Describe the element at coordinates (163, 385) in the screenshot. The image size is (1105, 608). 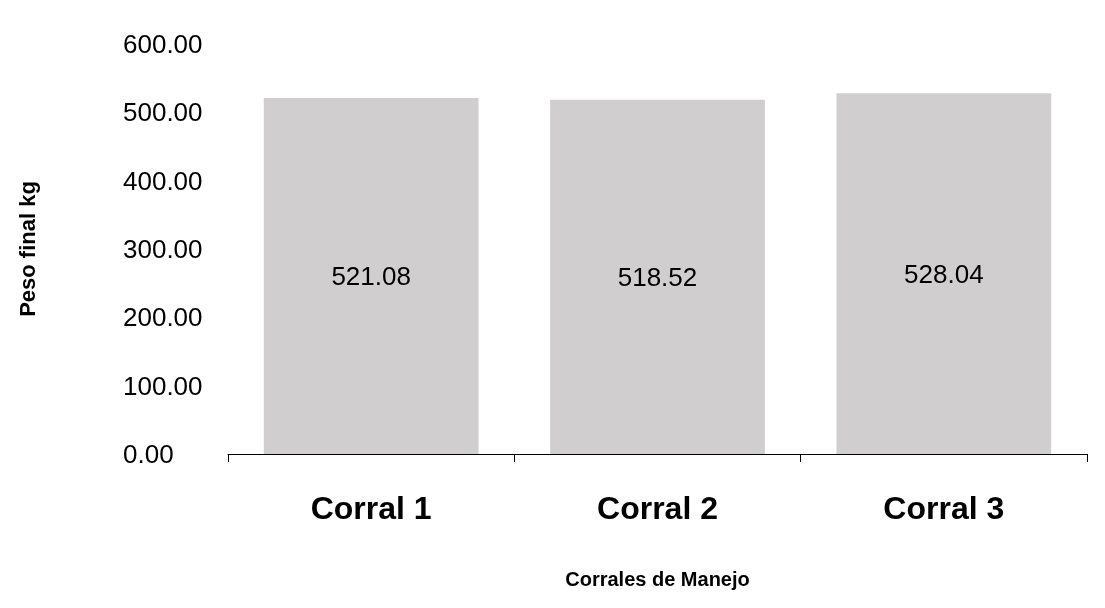
I see `y-tick-label: 100.00` at that location.